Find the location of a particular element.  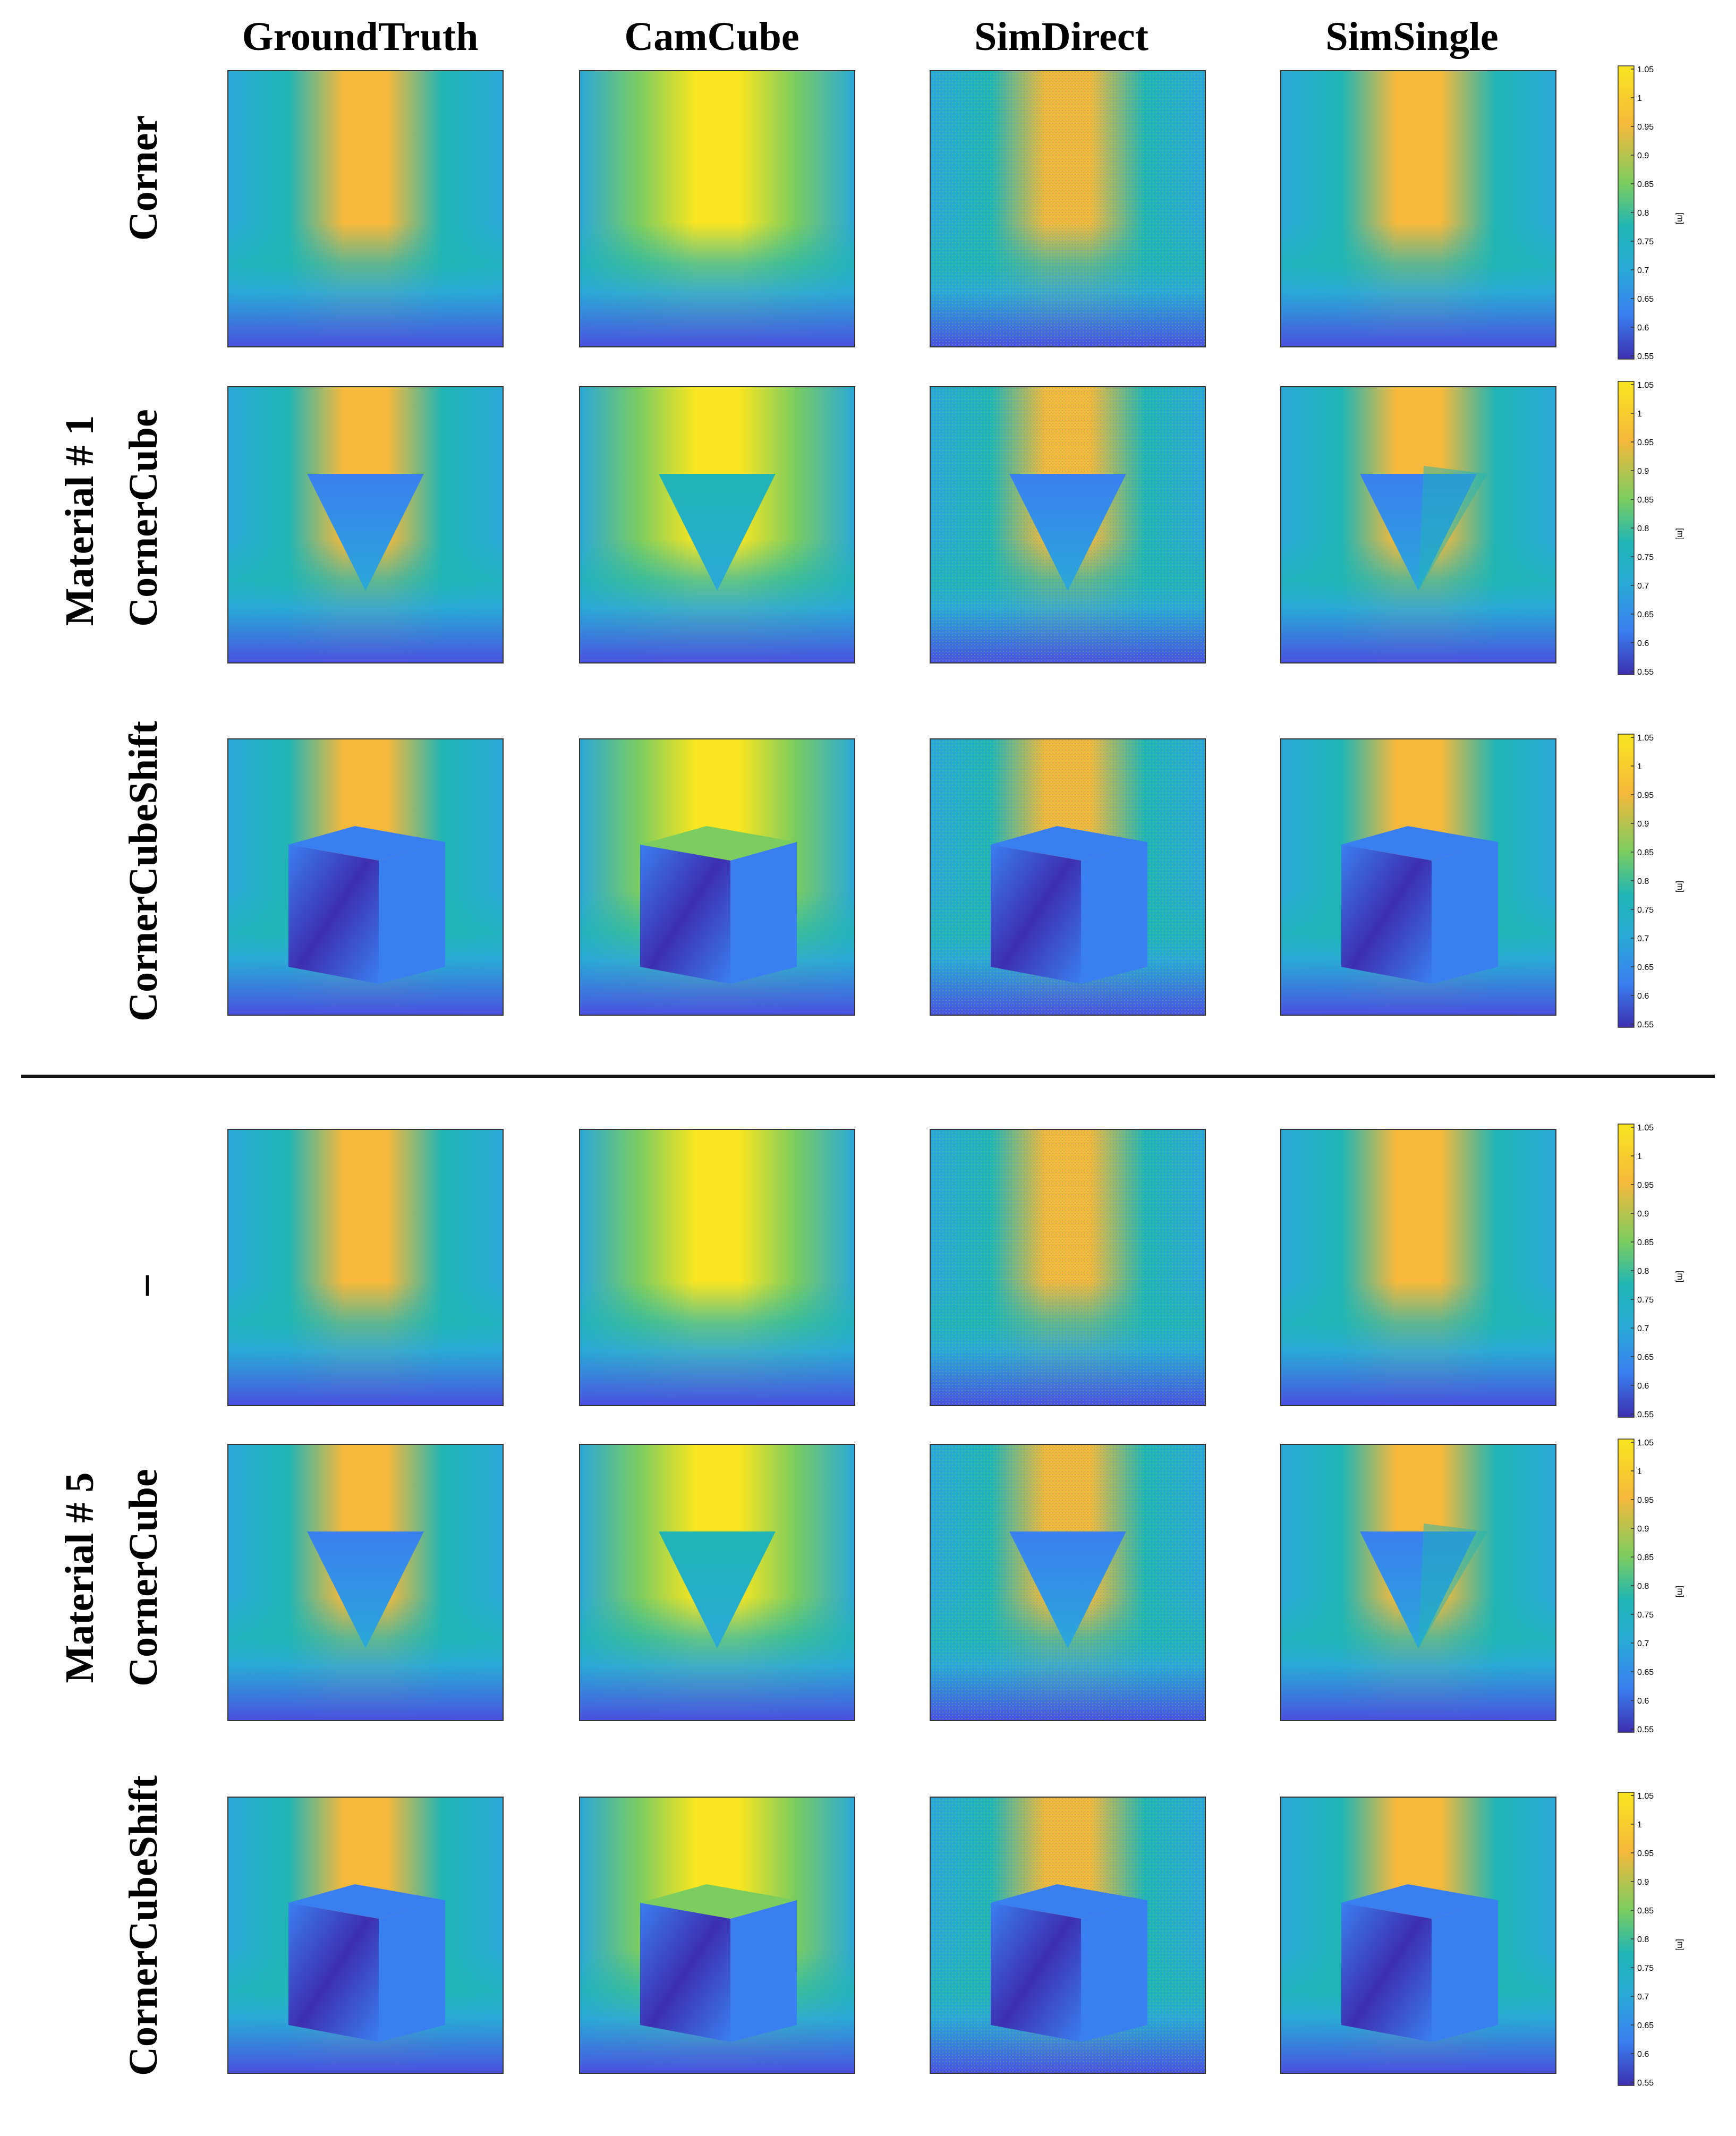

row-label-dash: – is located at coordinates (143, 1285).